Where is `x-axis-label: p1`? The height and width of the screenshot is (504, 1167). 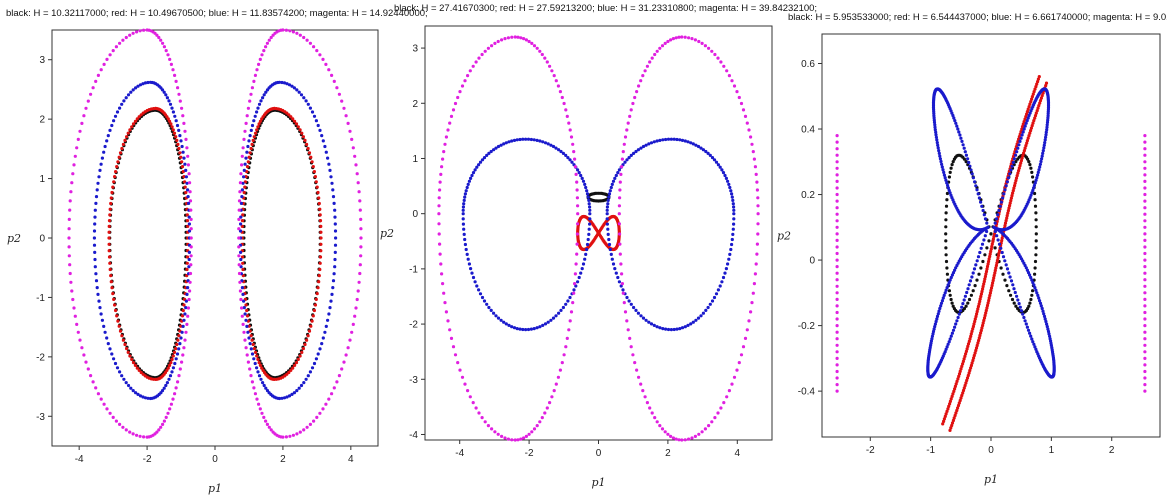 x-axis-label: p1 is located at coordinates (215, 488).